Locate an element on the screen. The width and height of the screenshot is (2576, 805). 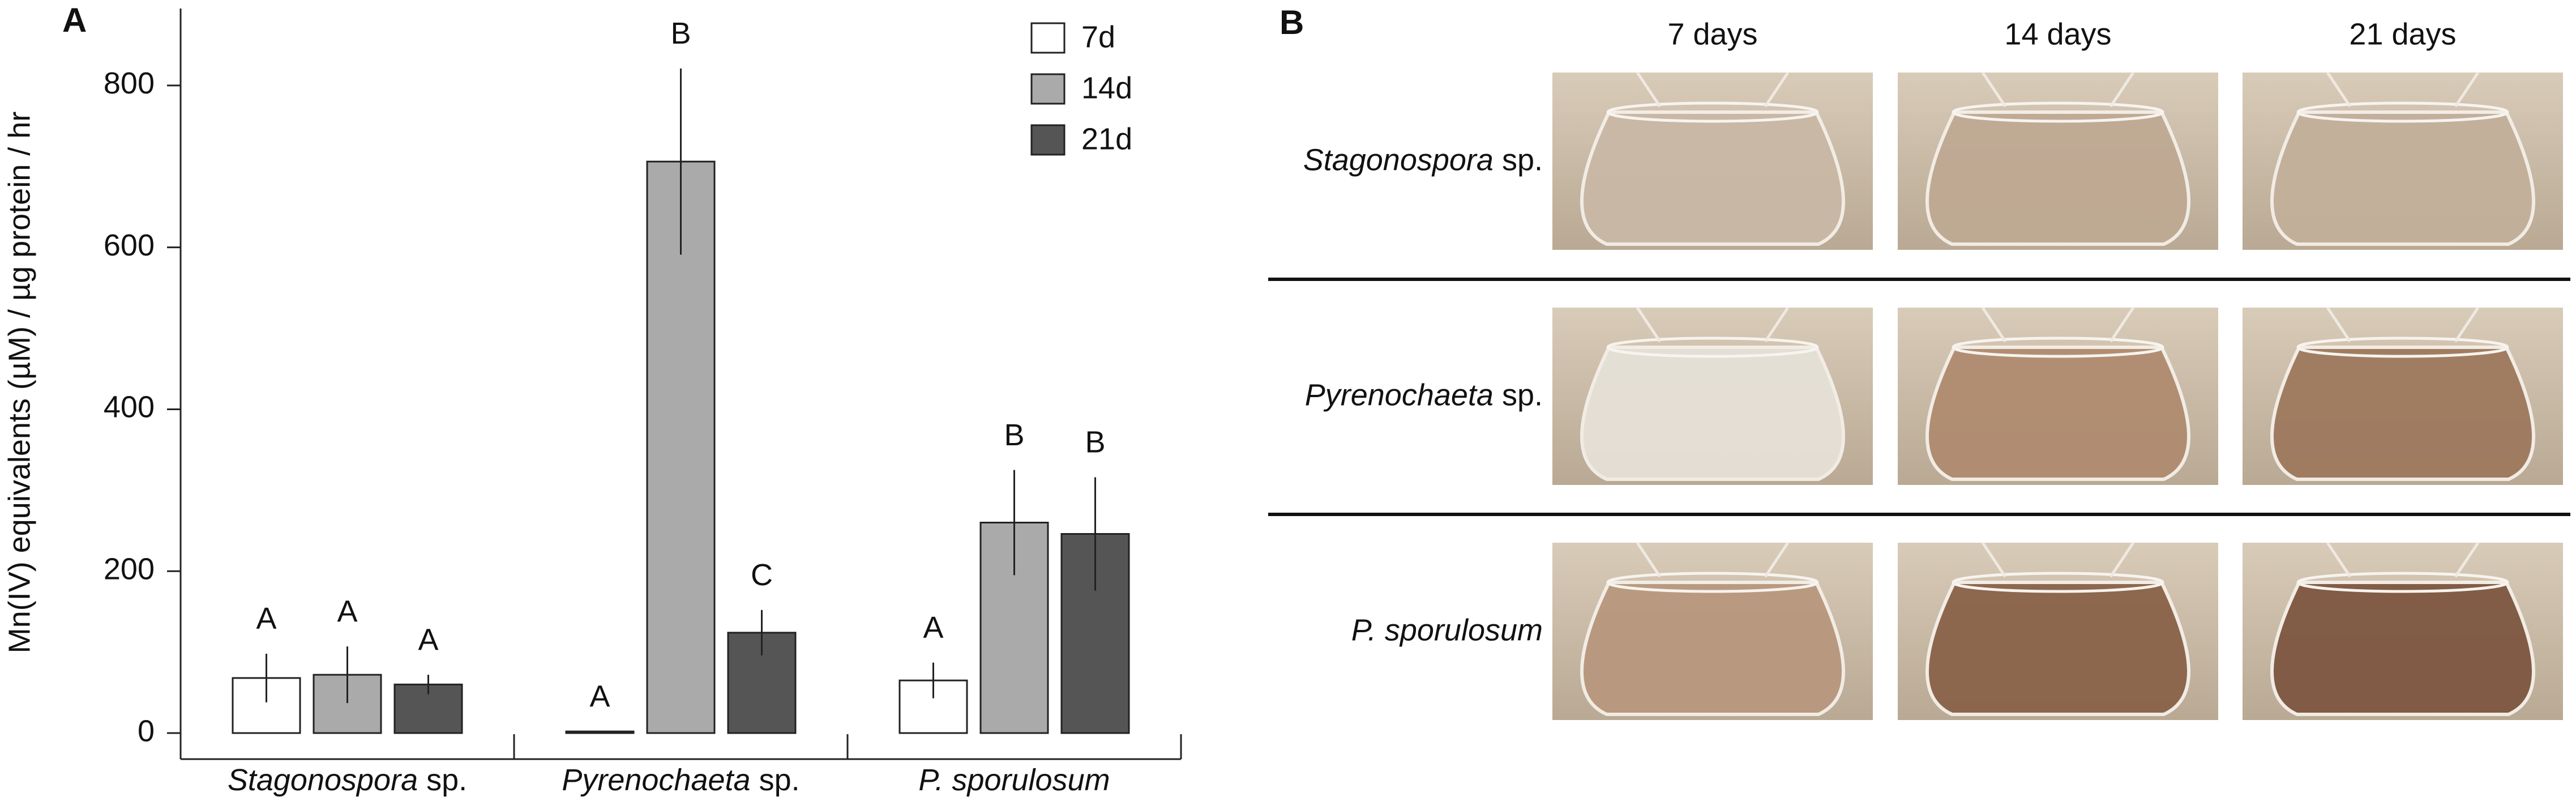
y-tick-label: 800 is located at coordinates (129, 83).